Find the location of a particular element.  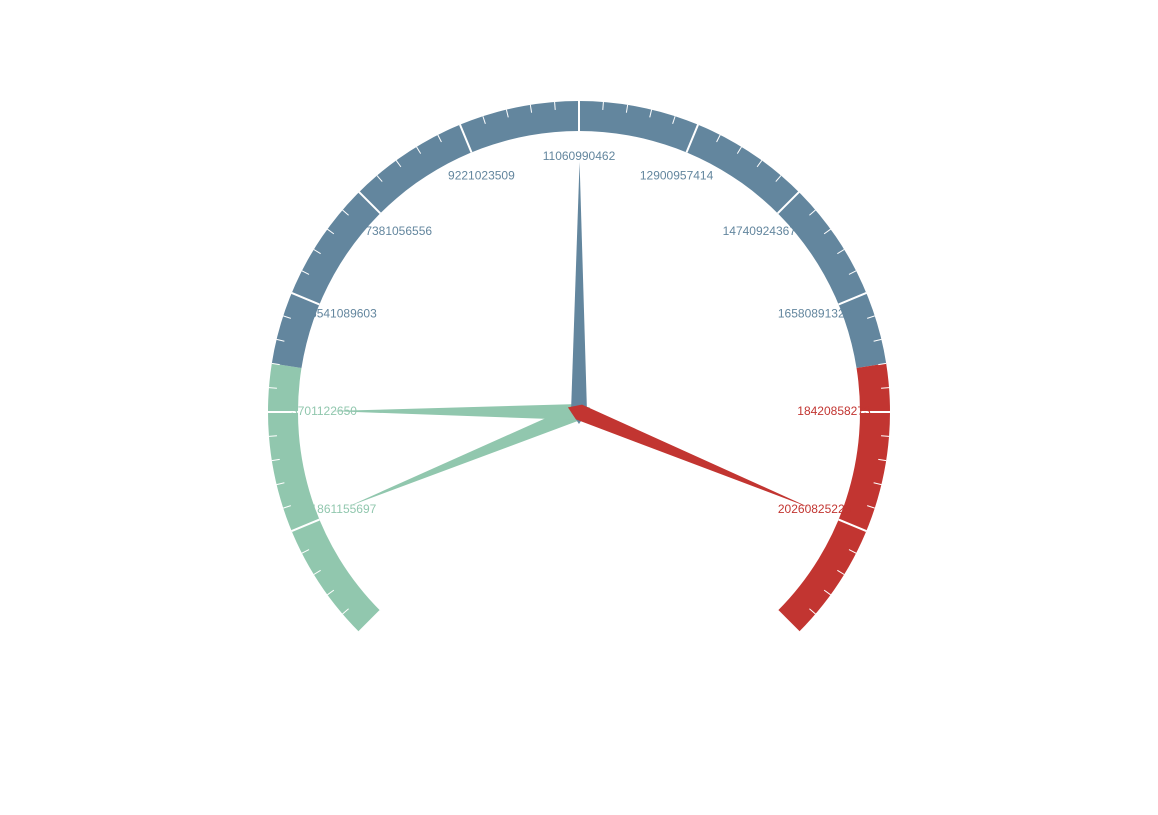

gauge-tick-label: 9221023509 is located at coordinates (481, 176).